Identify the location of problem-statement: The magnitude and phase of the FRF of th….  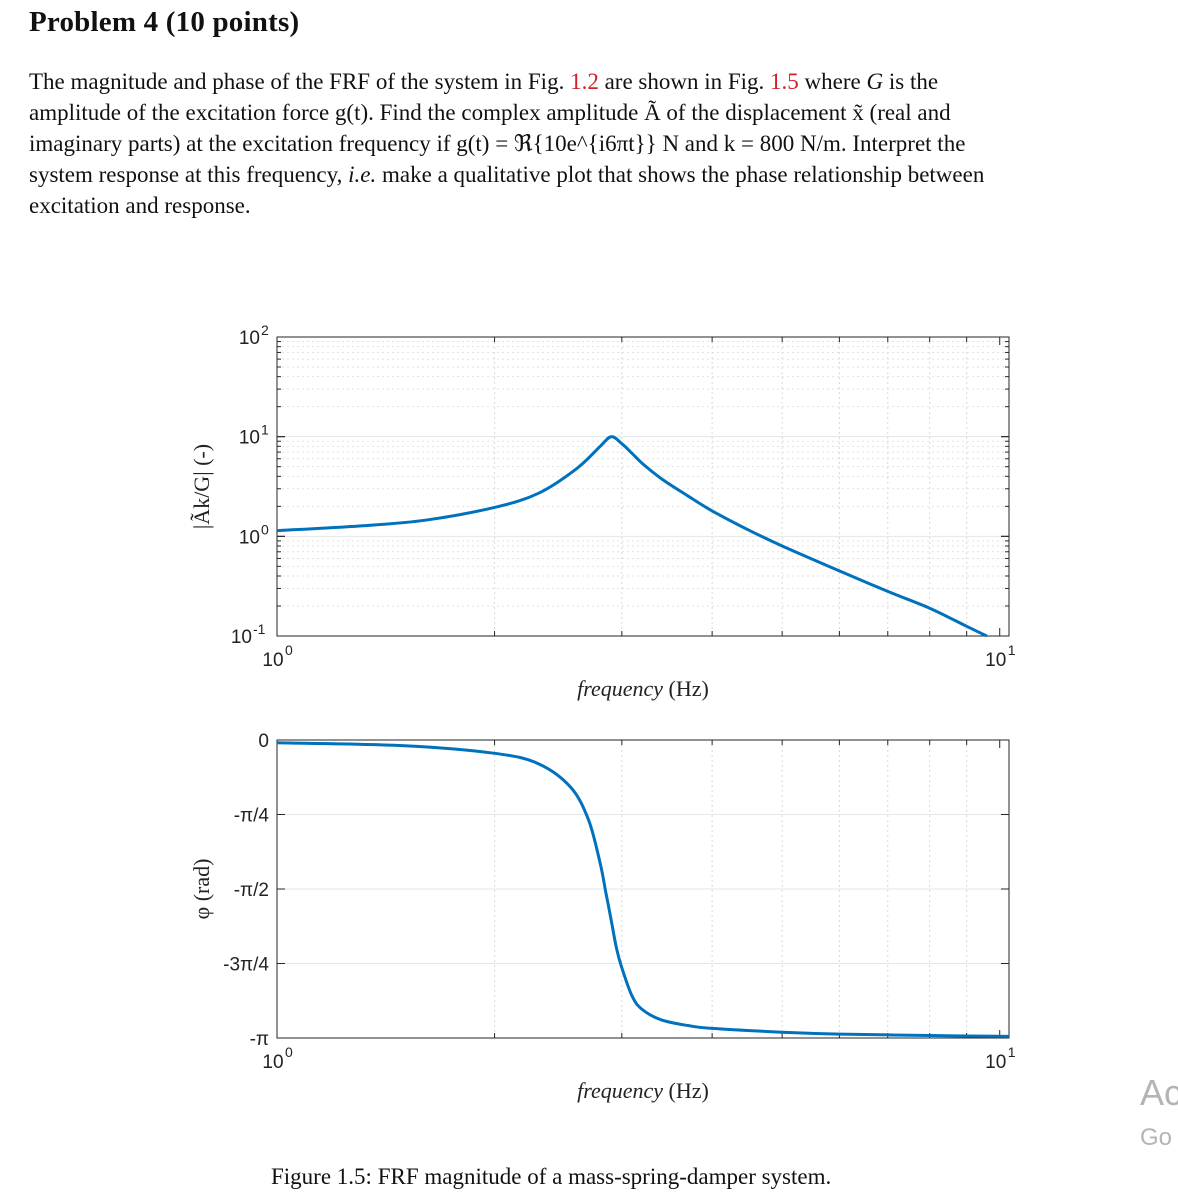
(603, 143).